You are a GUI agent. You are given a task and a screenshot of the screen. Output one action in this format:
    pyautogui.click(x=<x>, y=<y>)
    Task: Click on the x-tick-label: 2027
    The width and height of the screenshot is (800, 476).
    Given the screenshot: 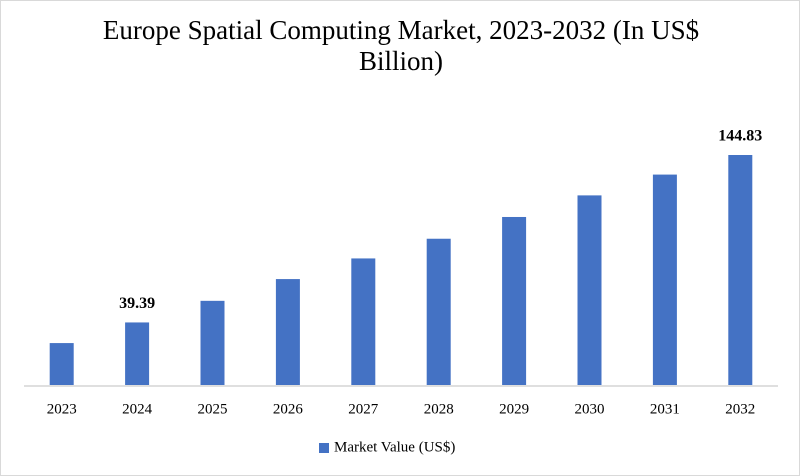 What is the action you would take?
    pyautogui.click(x=363, y=409)
    